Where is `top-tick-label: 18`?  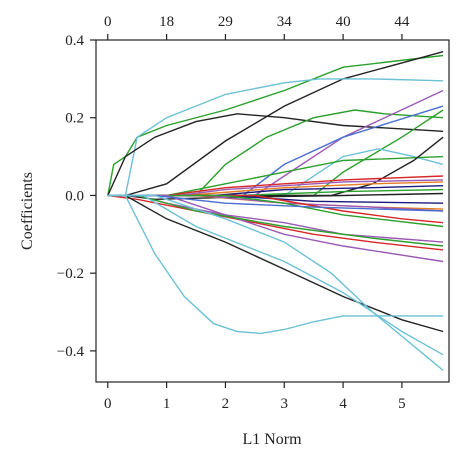 top-tick-label: 18 is located at coordinates (166, 22).